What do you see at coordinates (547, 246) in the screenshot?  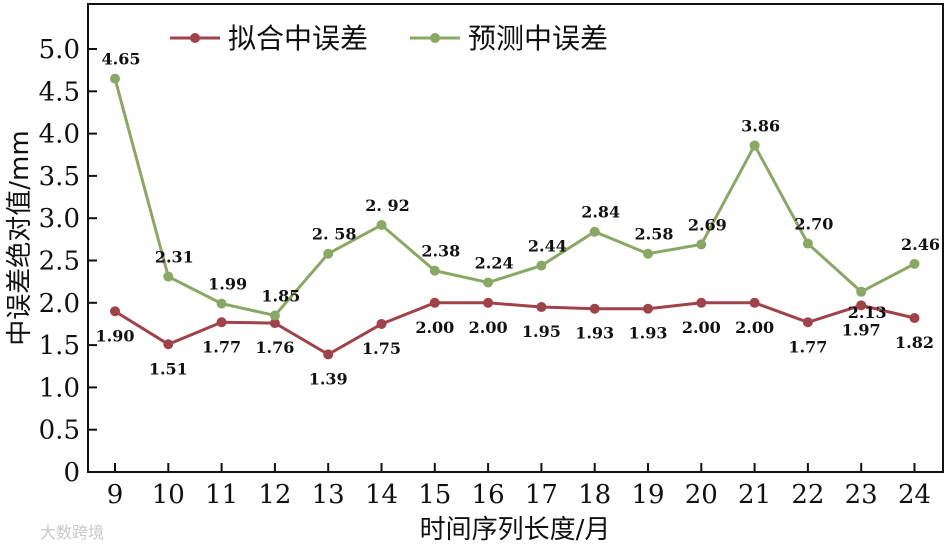 I see `data-label-pred: 2.44` at bounding box center [547, 246].